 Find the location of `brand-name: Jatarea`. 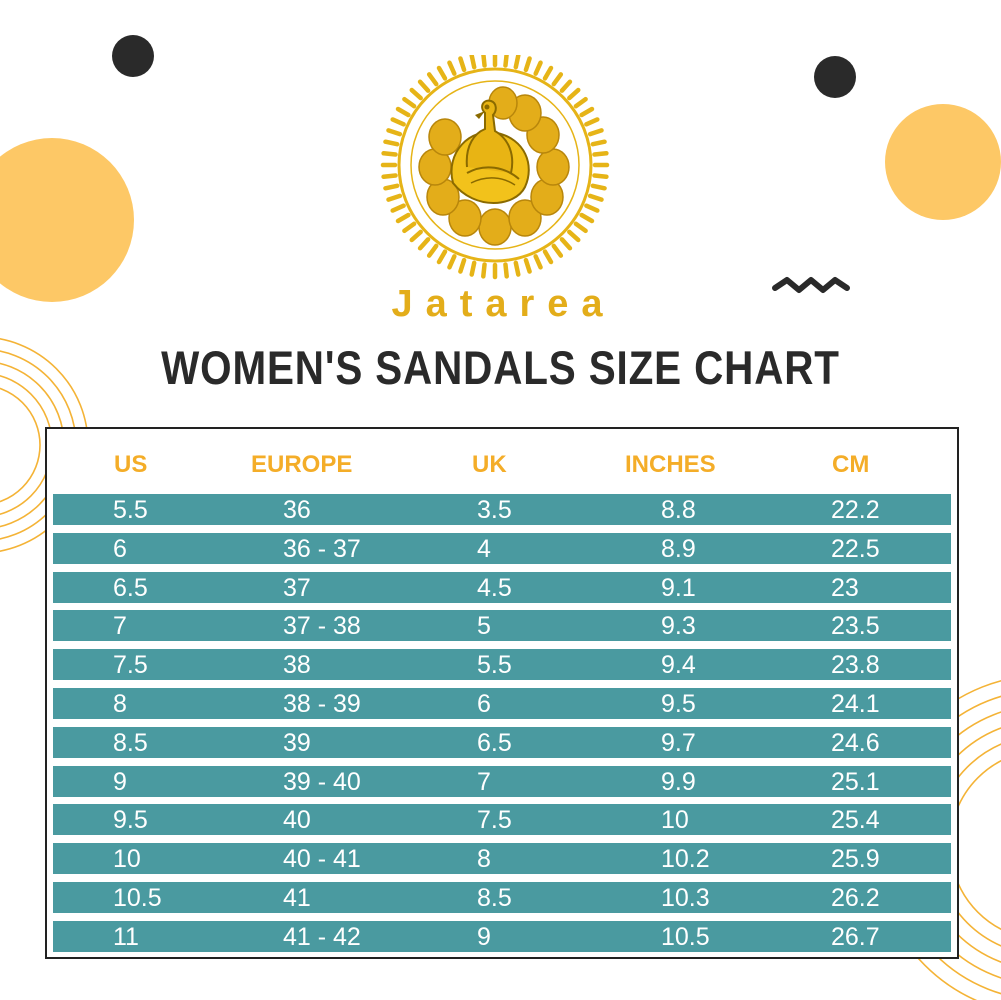

brand-name: Jatarea is located at coordinates (503, 304).